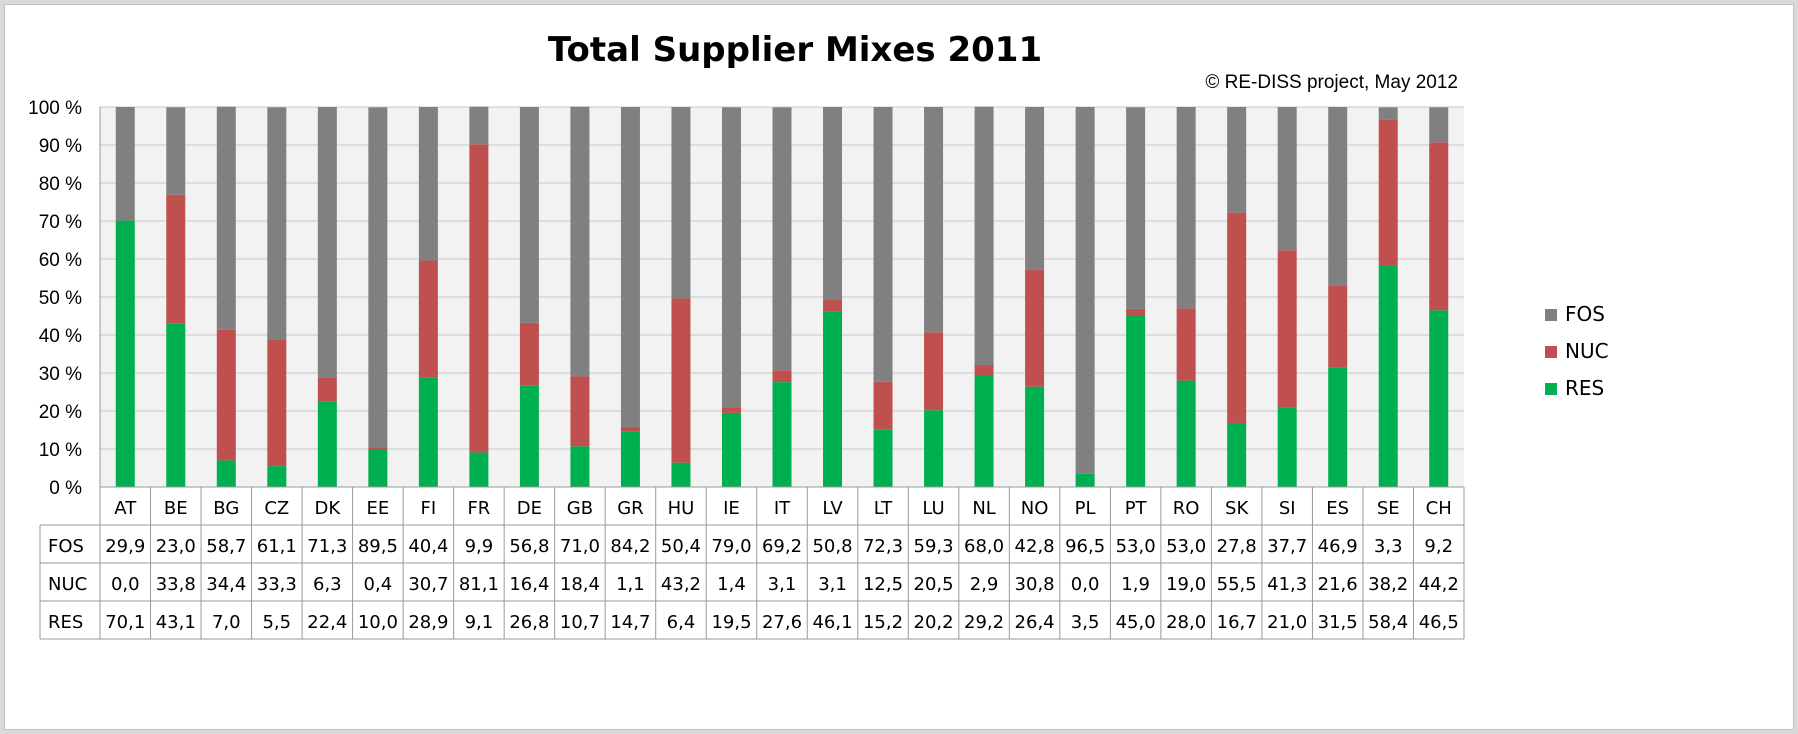  What do you see at coordinates (731, 257) in the screenshot?
I see `bar-fos-ie` at bounding box center [731, 257].